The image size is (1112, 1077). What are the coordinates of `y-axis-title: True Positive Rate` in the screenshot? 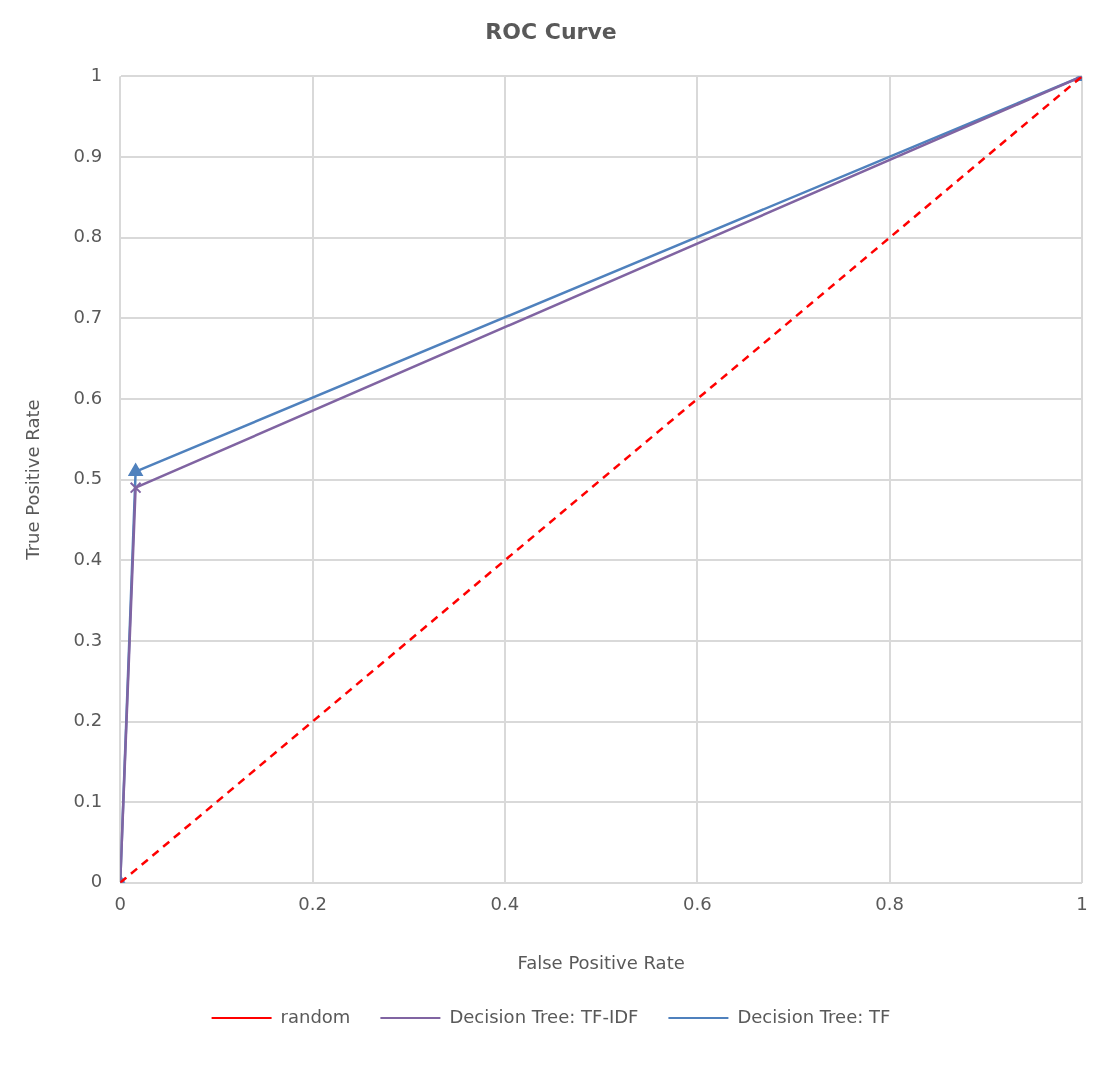 It's located at (33, 480).